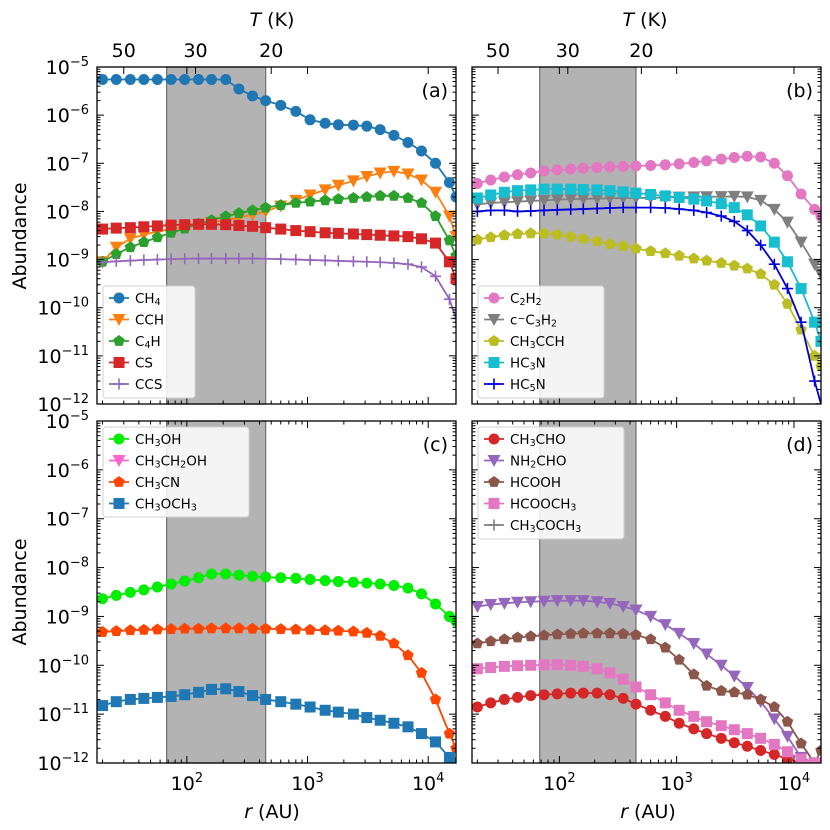 Image resolution: width=830 pixels, height=830 pixels. Describe the element at coordinates (498, 51) in the screenshot. I see `top-tick-label: 50` at that location.